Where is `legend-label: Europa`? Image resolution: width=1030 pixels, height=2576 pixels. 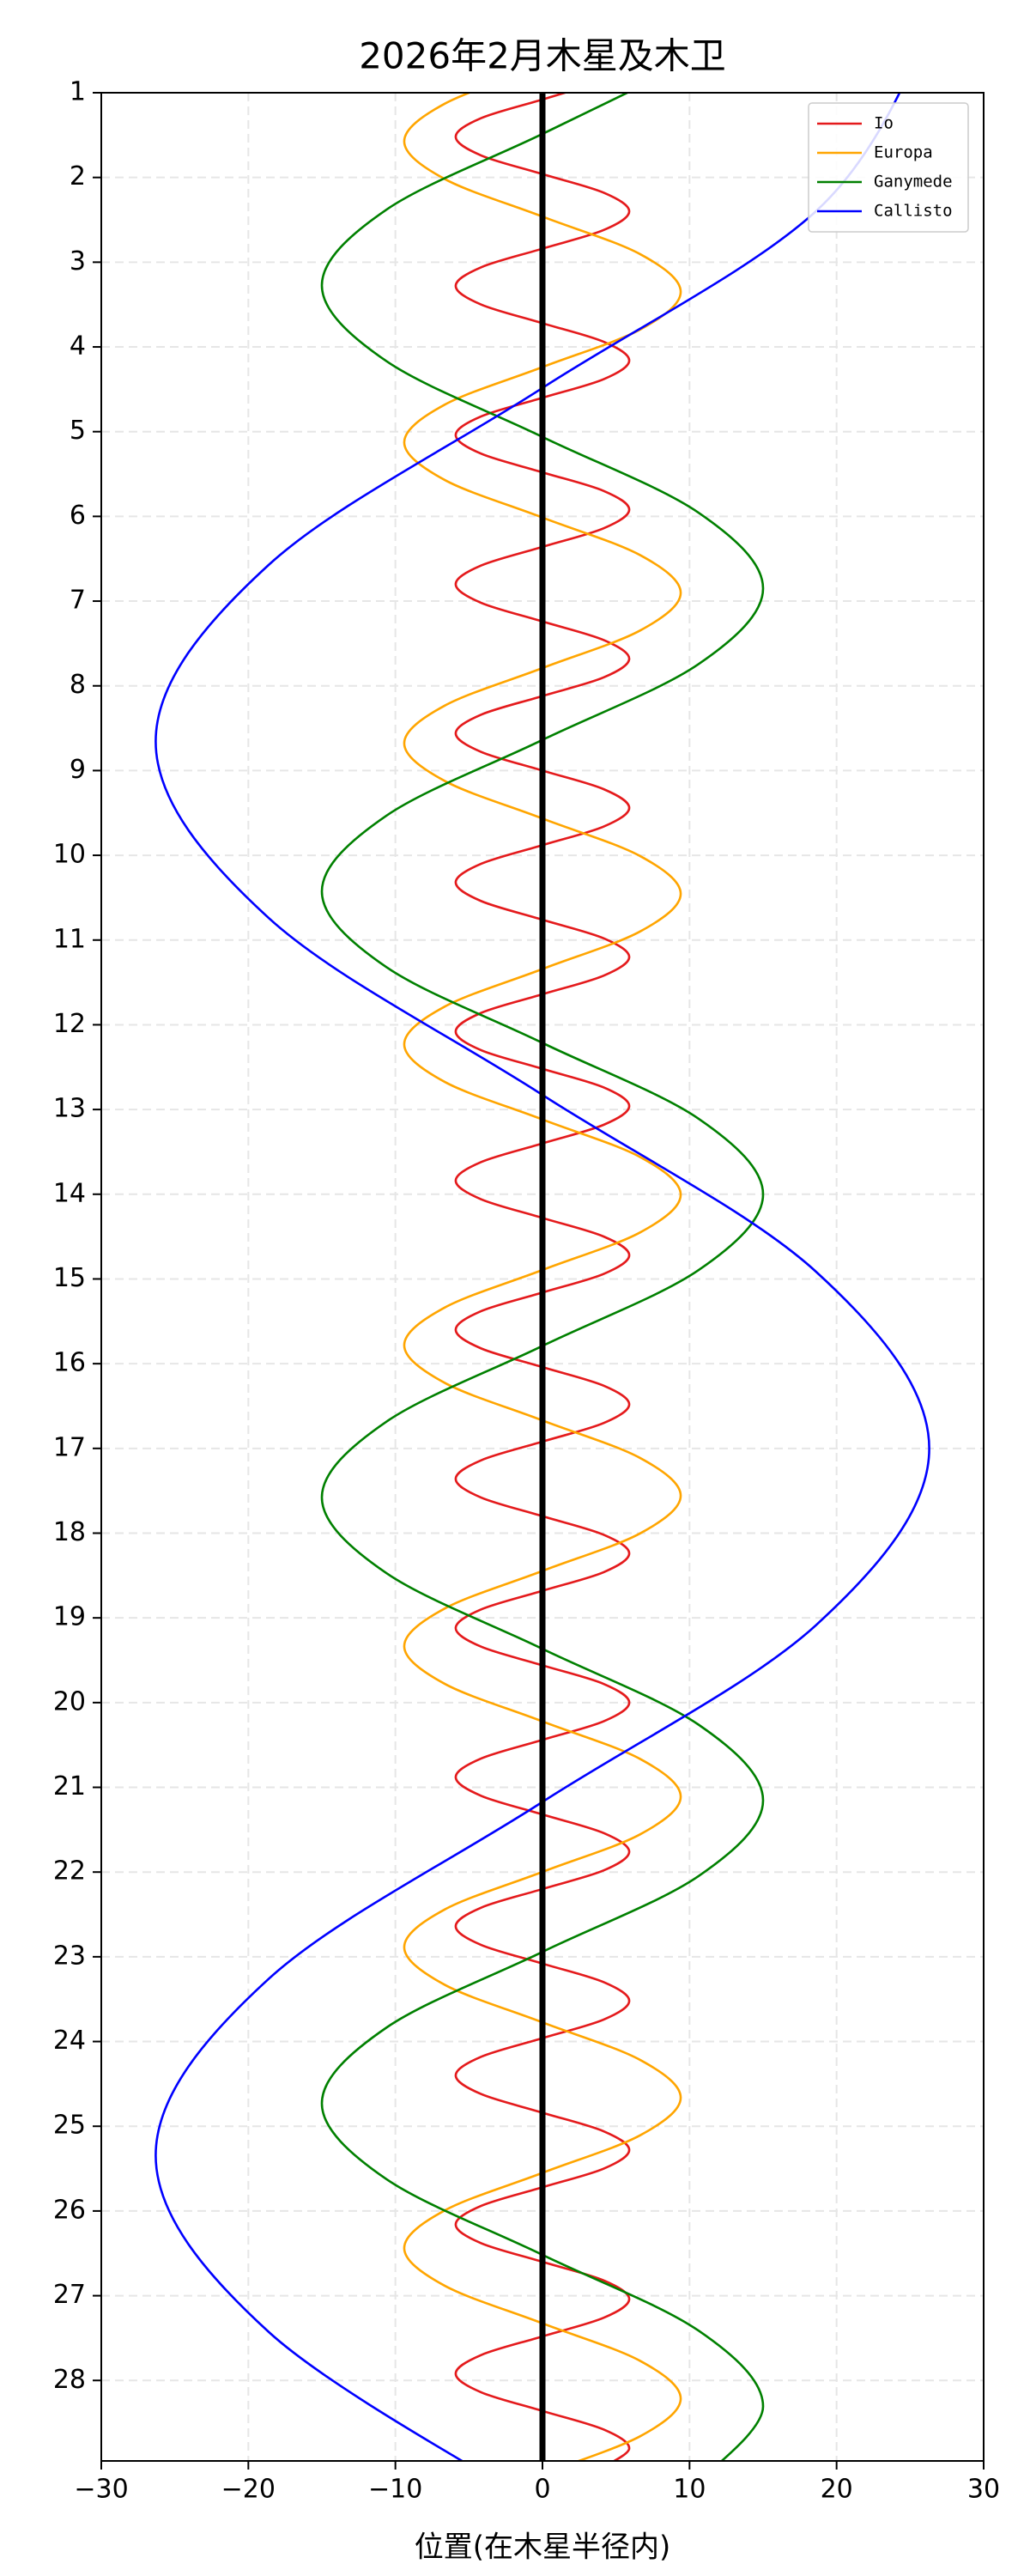 legend-label: Europa is located at coordinates (903, 153).